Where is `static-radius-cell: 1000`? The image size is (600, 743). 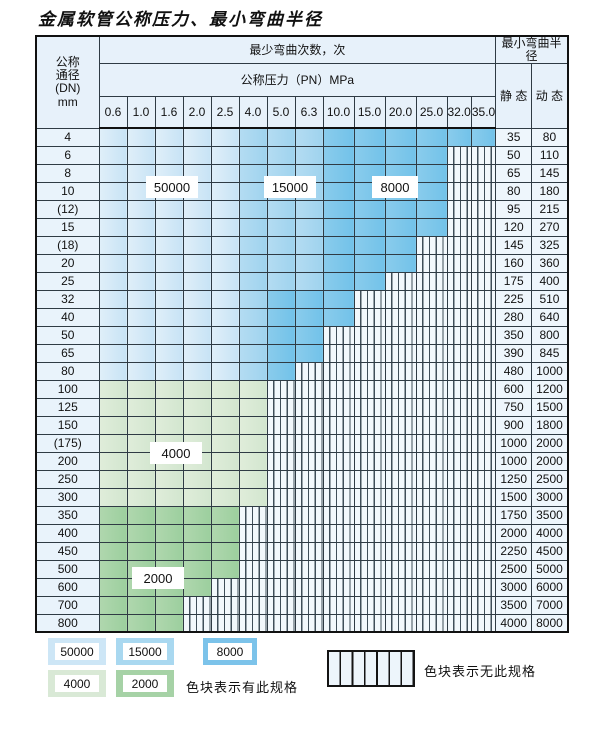
static-radius-cell: 1000 is located at coordinates (514, 443).